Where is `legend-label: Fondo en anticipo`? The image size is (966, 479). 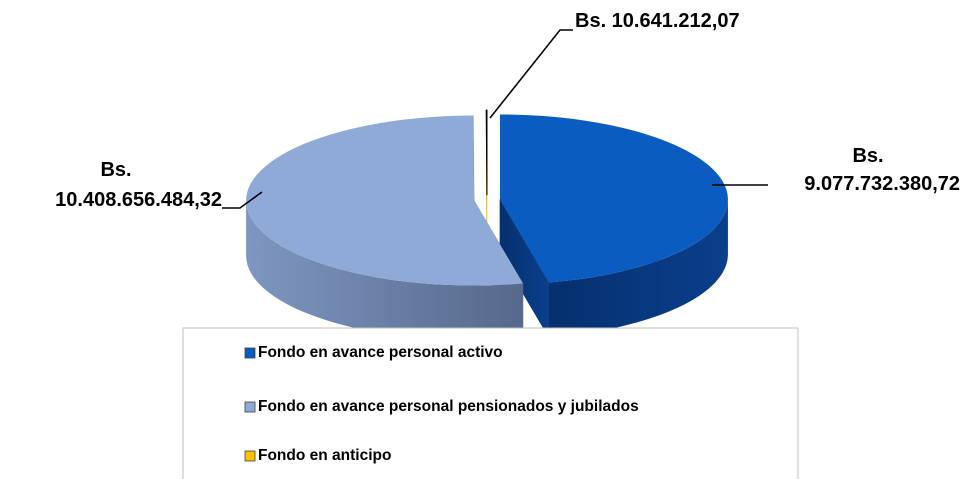 legend-label: Fondo en anticipo is located at coordinates (324, 455).